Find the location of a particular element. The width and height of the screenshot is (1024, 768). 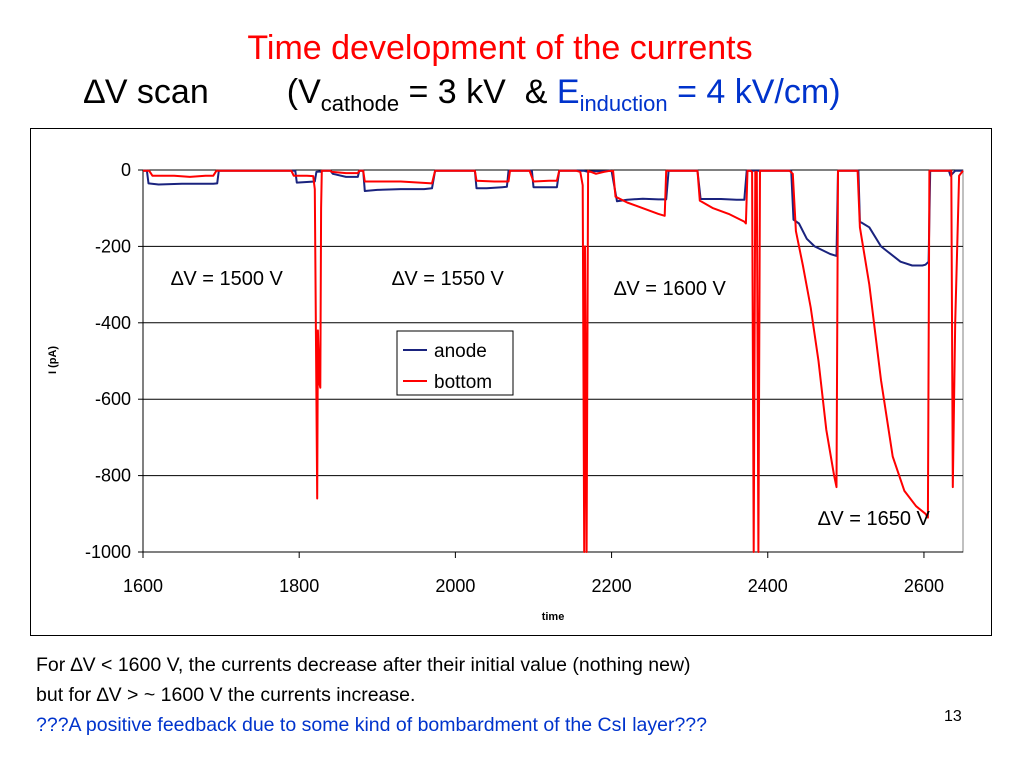

legend-label-bottom: bottom is located at coordinates (463, 382).